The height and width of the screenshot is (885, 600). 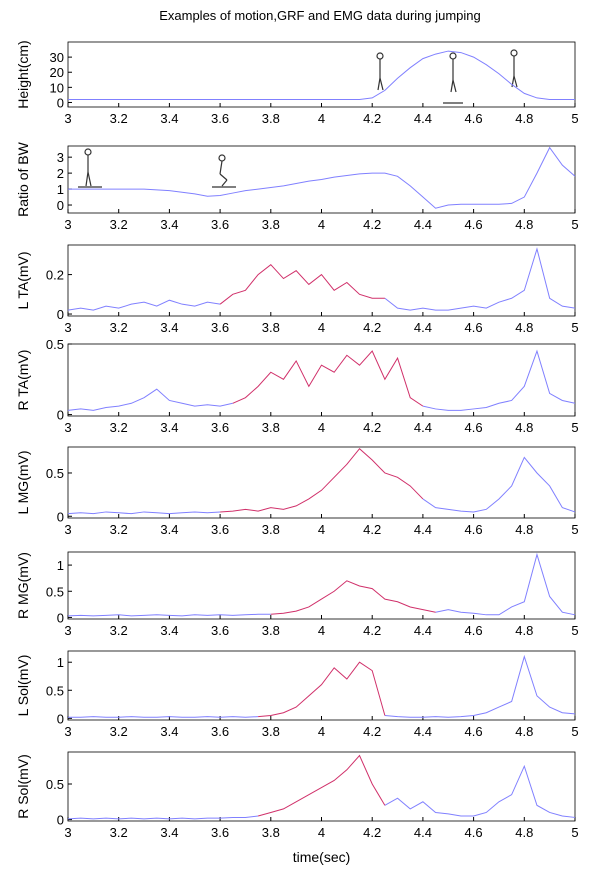 What do you see at coordinates (23, 74) in the screenshot?
I see `y-axis-label: Height(cm)` at bounding box center [23, 74].